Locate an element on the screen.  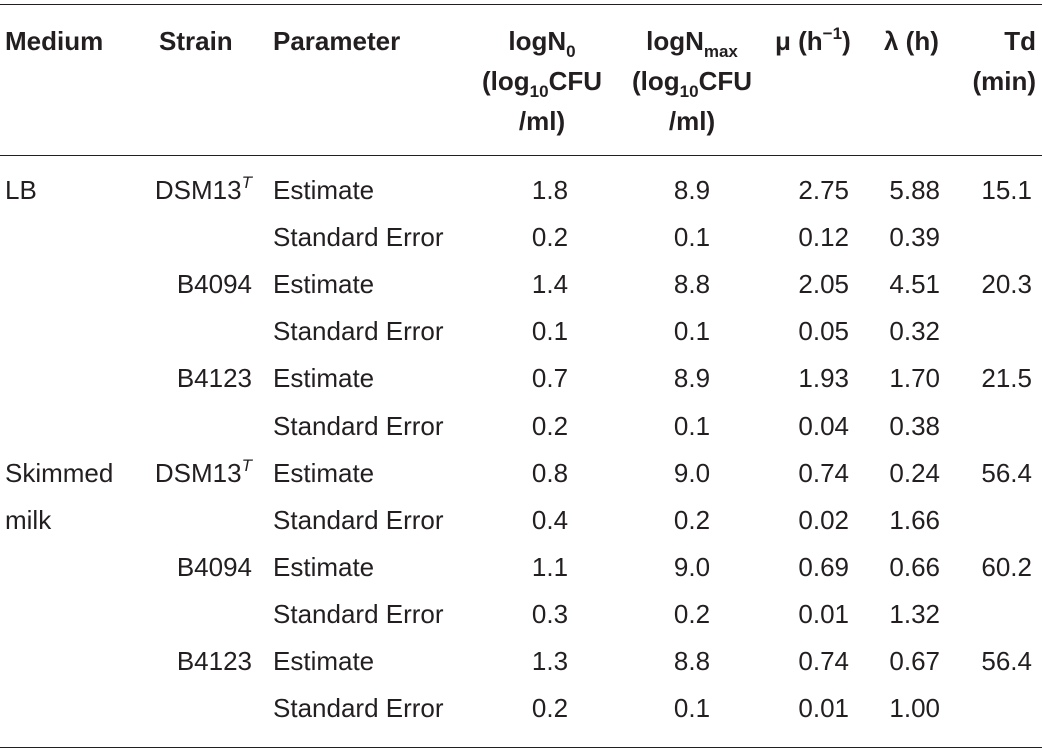
cell-lognmax: 9.0 is located at coordinates (692, 473).